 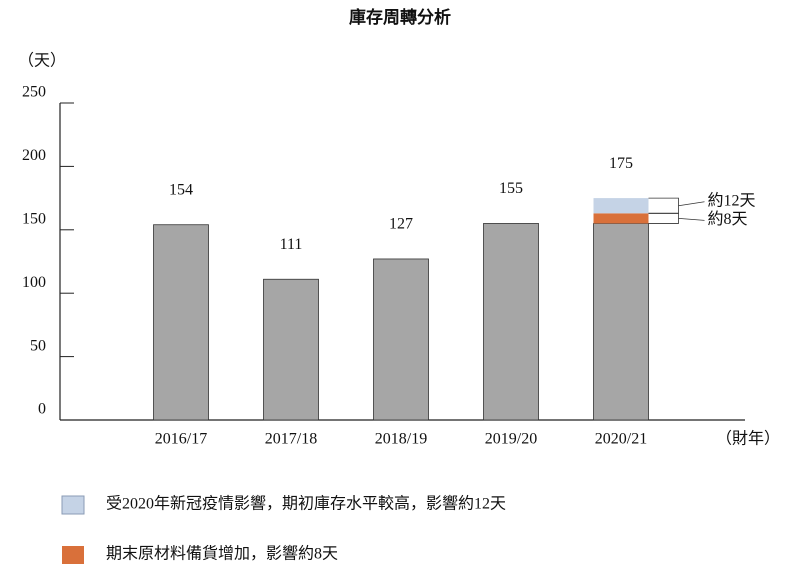 I want to click on y-tick-label: 0, so click(x=42, y=409).